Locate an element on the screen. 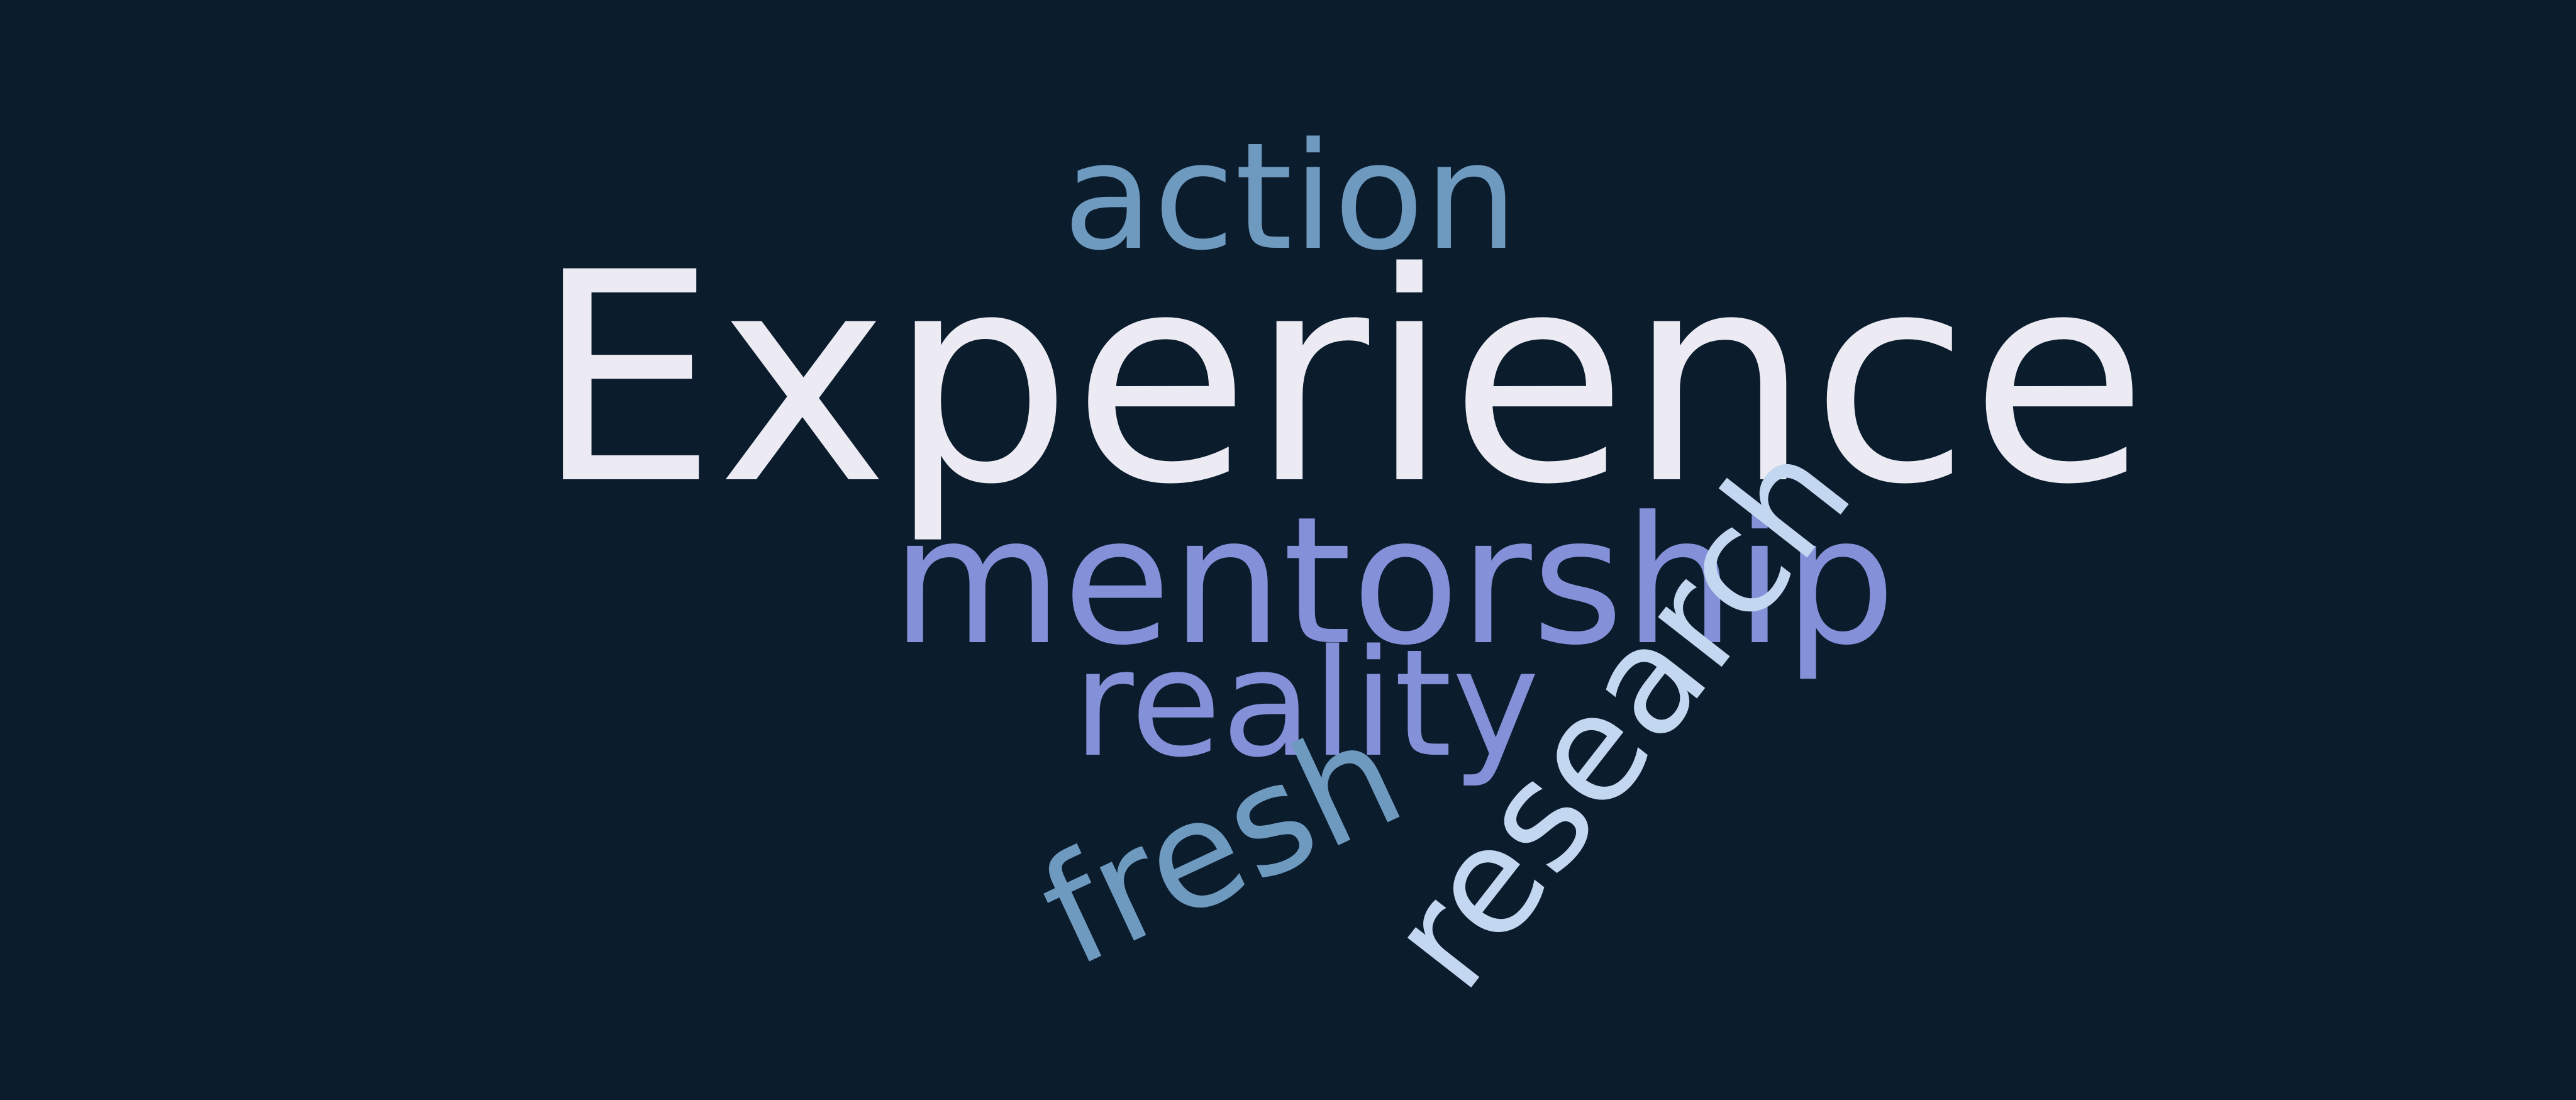  word-action: action is located at coordinates (1290, 197).